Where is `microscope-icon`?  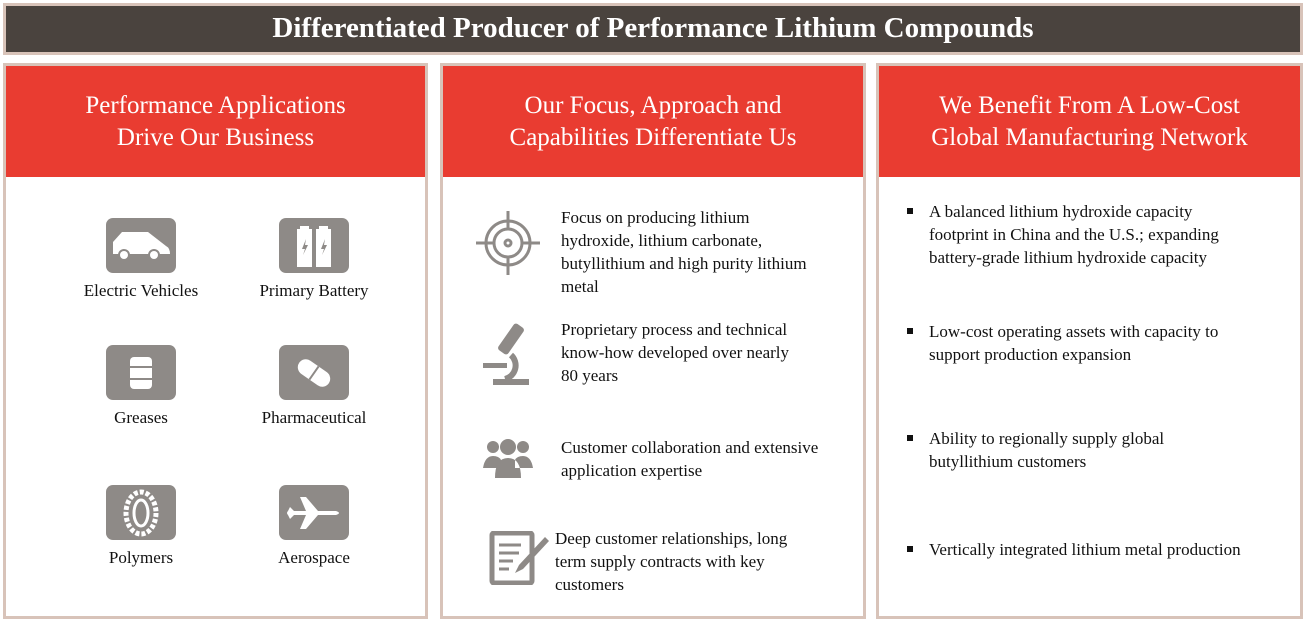 microscope-icon is located at coordinates (508, 354).